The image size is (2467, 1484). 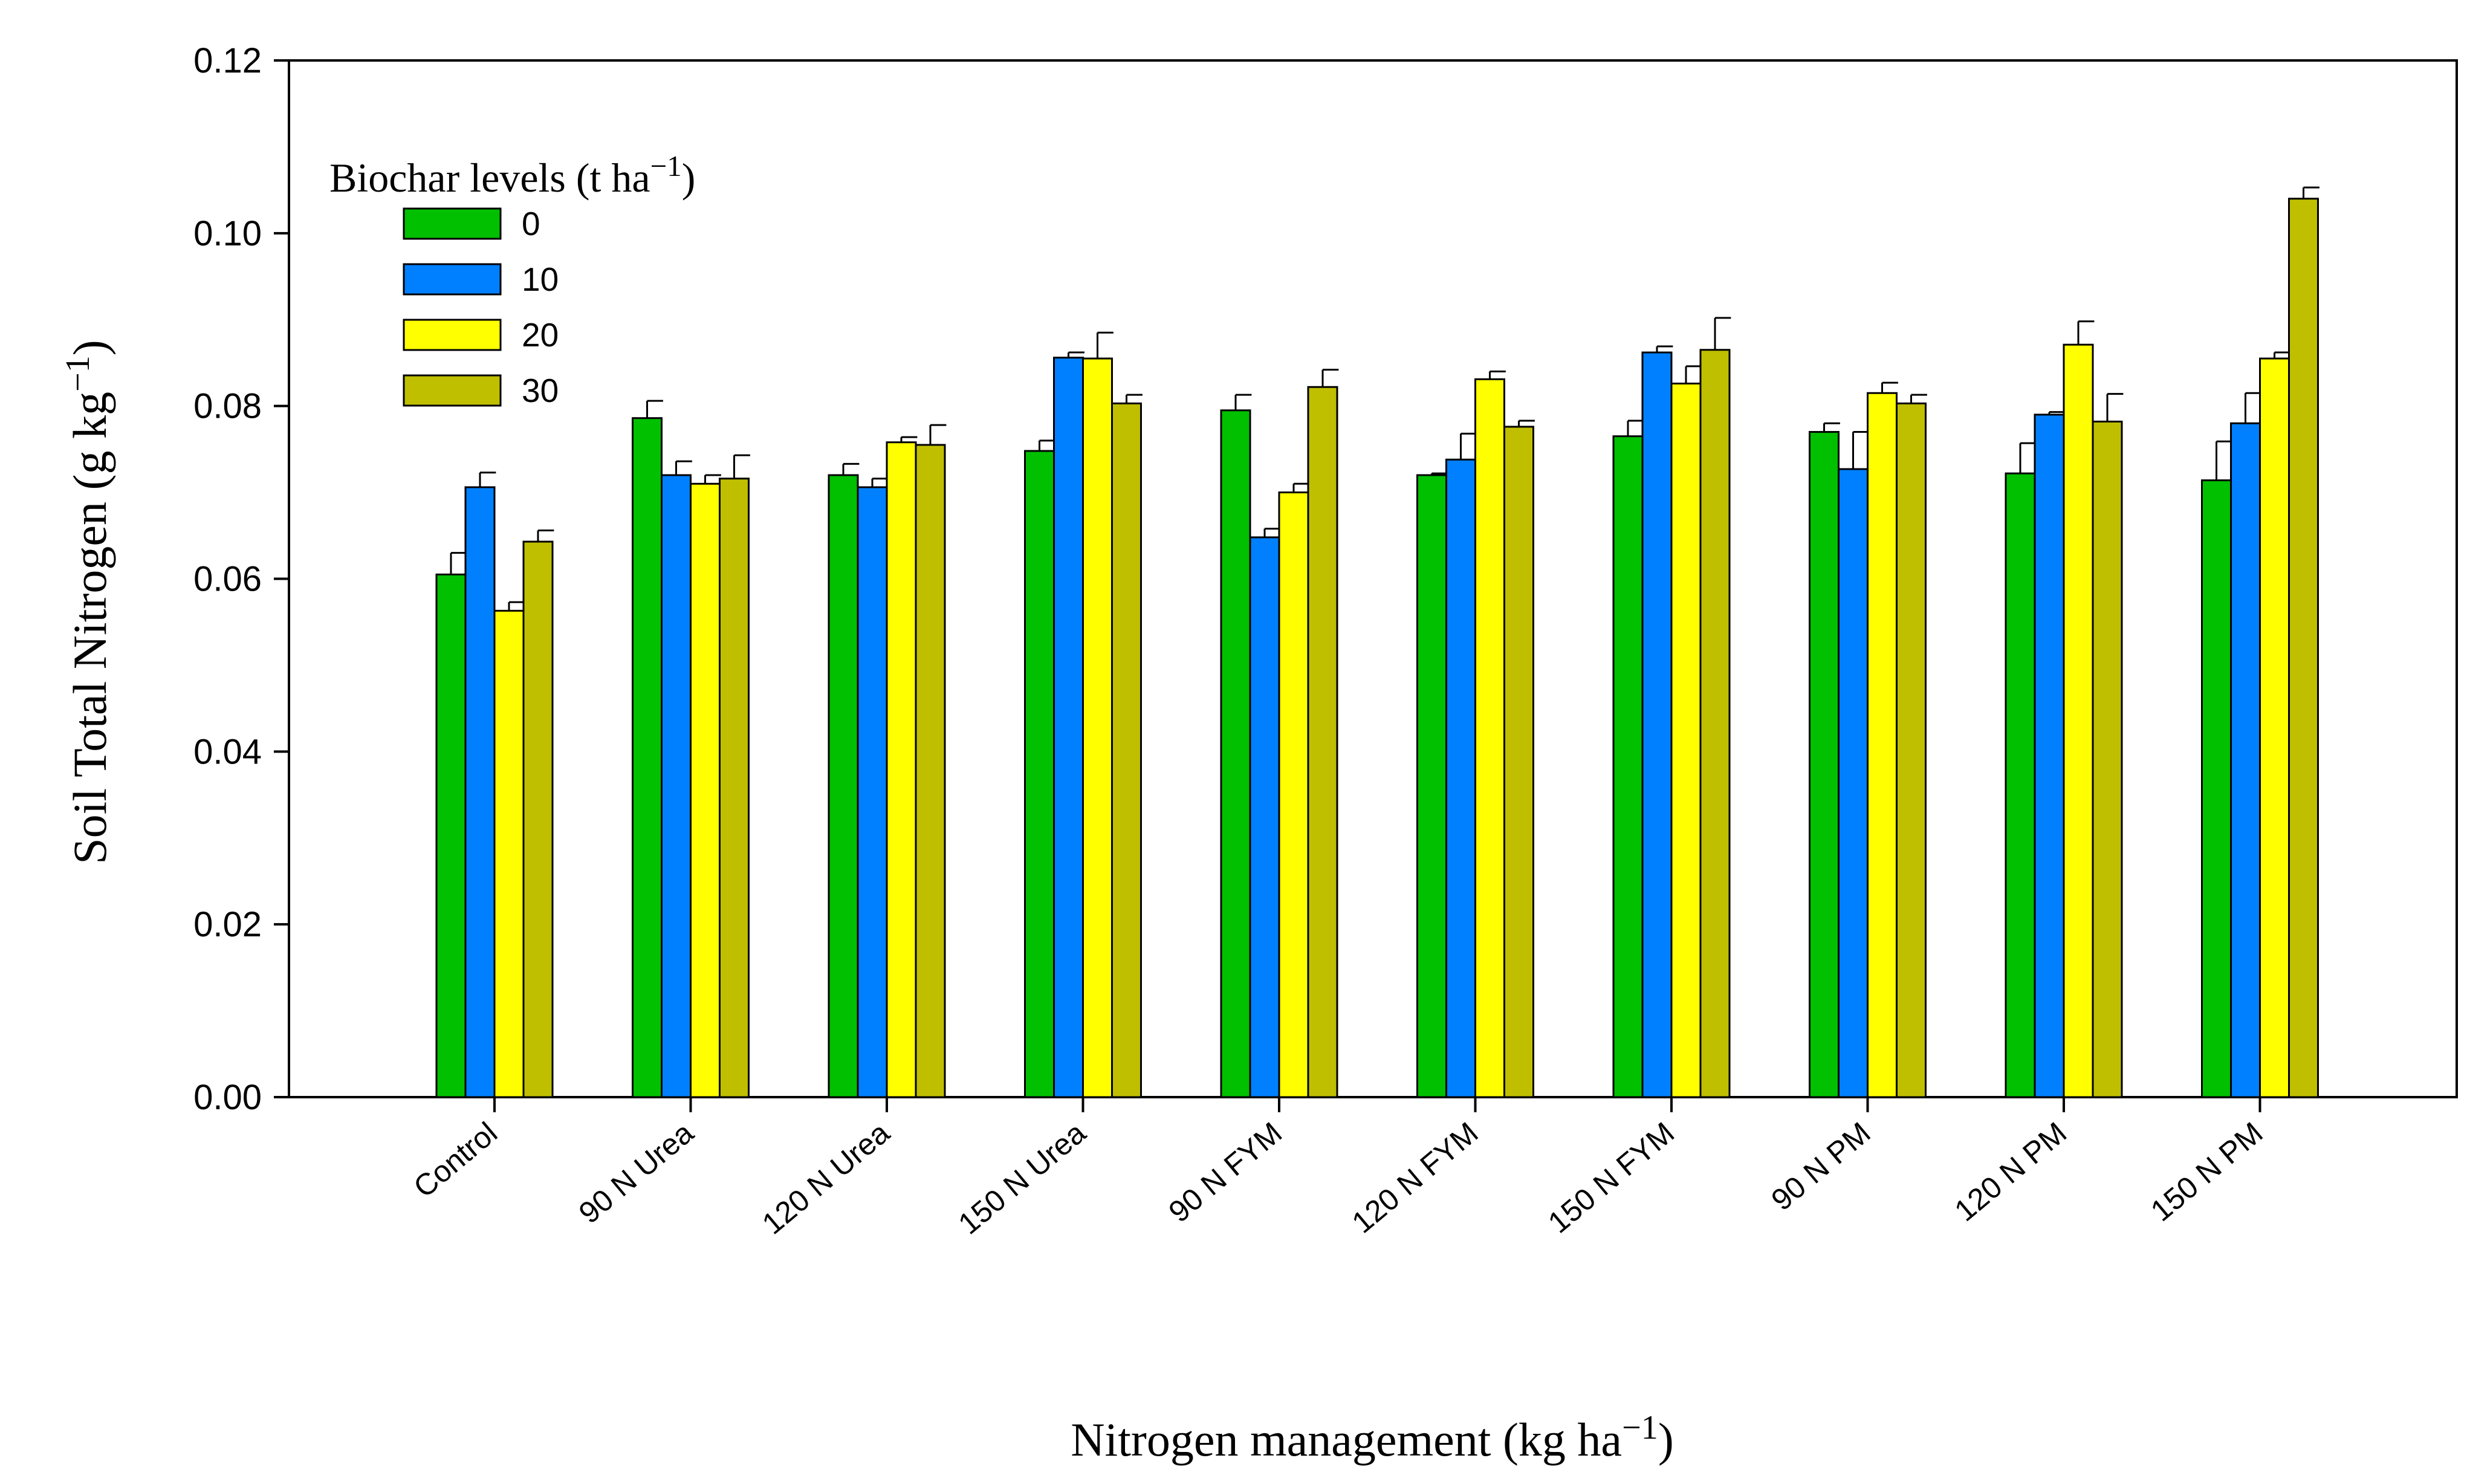 I want to click on y-tick-label: 0.02, so click(x=228, y=924).